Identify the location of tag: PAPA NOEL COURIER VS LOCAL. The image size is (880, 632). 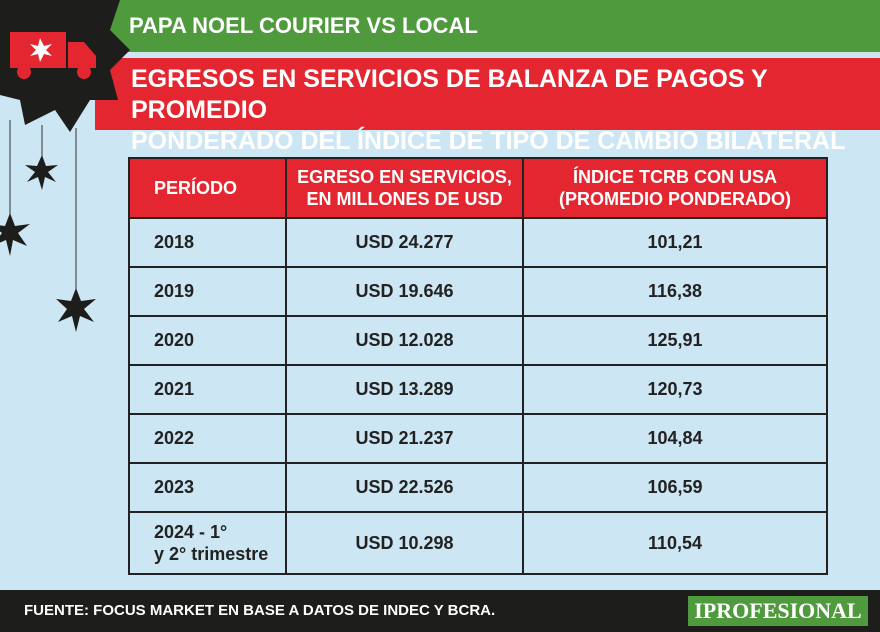
(303, 25).